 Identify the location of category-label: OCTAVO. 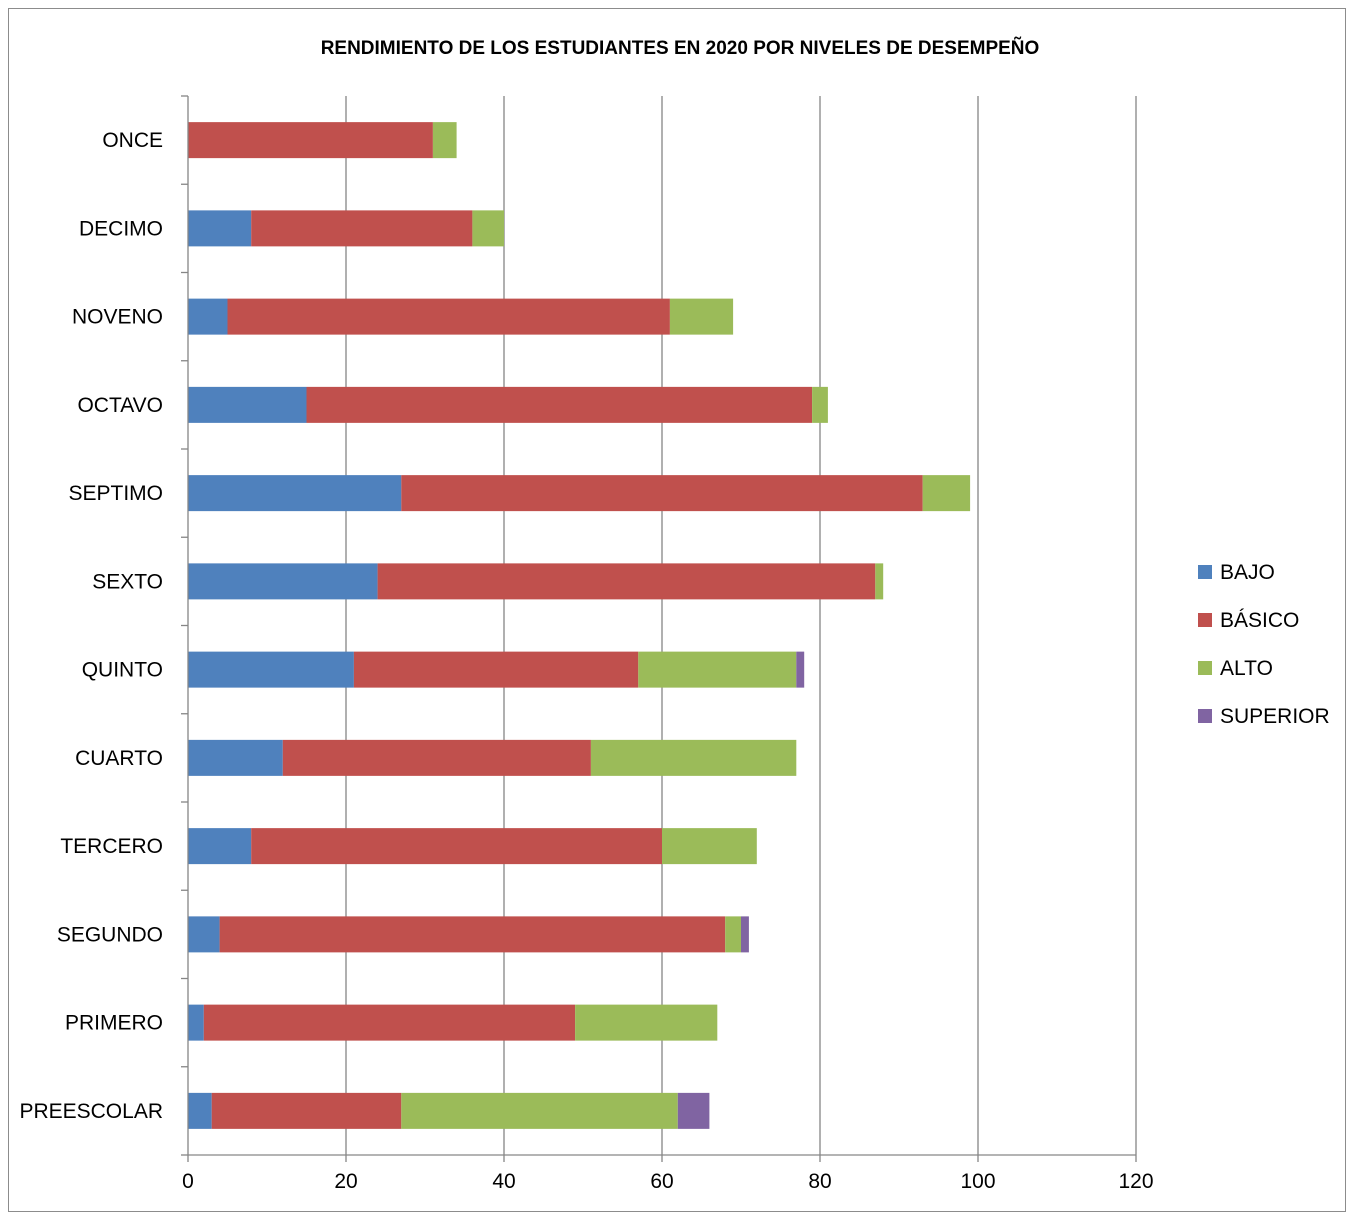
(120, 405).